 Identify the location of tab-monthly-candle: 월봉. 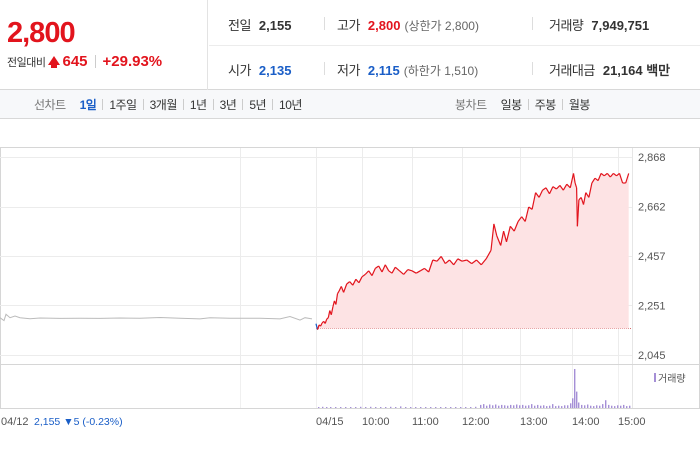
(579, 105).